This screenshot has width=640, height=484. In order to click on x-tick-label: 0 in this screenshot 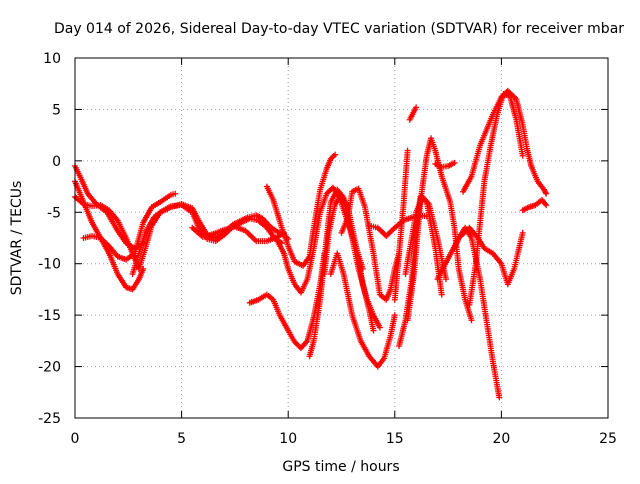, I will do `click(75, 439)`.